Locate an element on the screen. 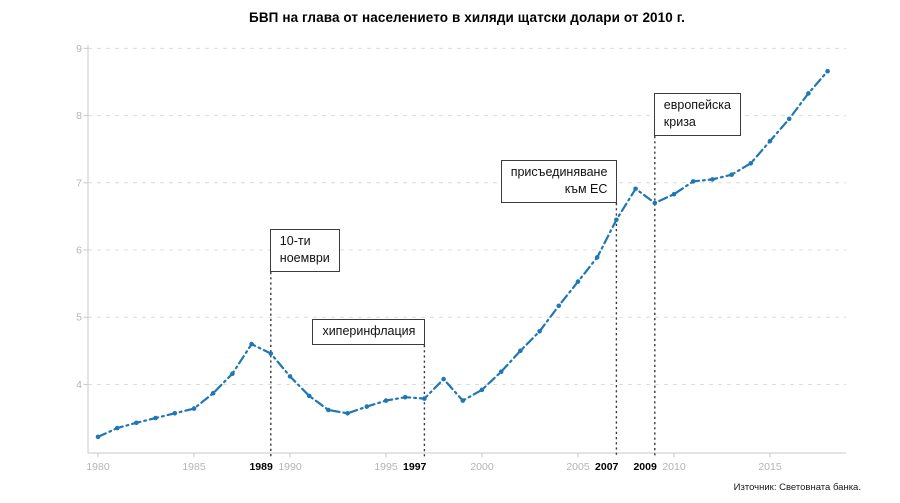 Image resolution: width=900 pixels, height=503 pixels. annotation-text: 10-ти is located at coordinates (295, 241).